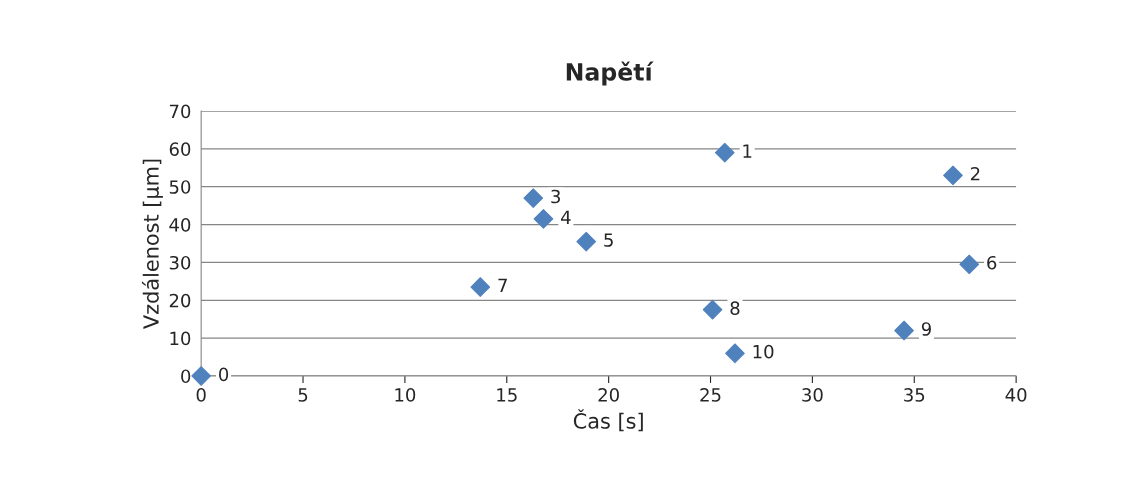 This screenshot has width=1143, height=487. What do you see at coordinates (747, 151) in the screenshot?
I see `annotation: 1` at bounding box center [747, 151].